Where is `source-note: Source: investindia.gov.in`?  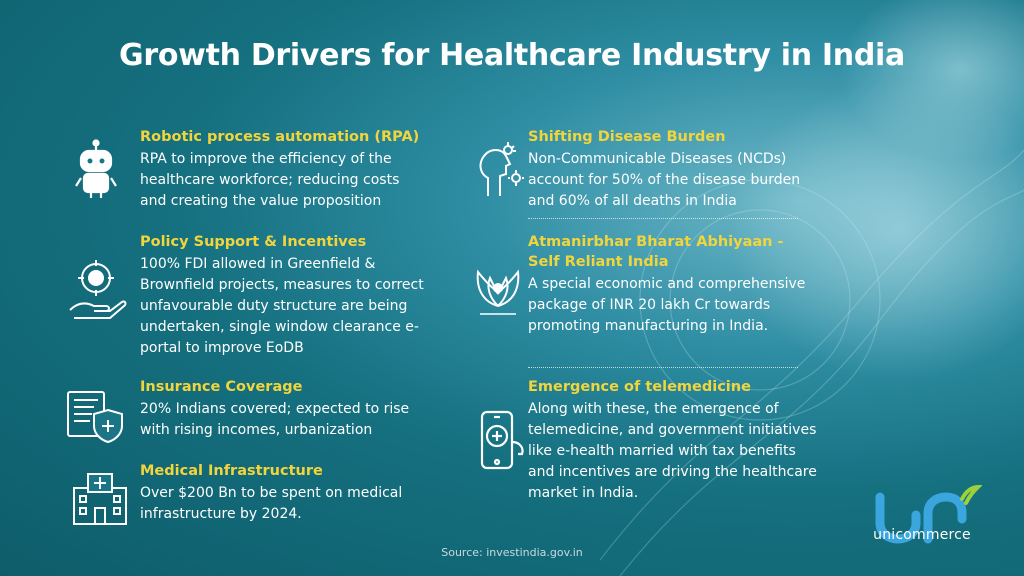
source-note: Source: investindia.gov.in is located at coordinates (512, 552).